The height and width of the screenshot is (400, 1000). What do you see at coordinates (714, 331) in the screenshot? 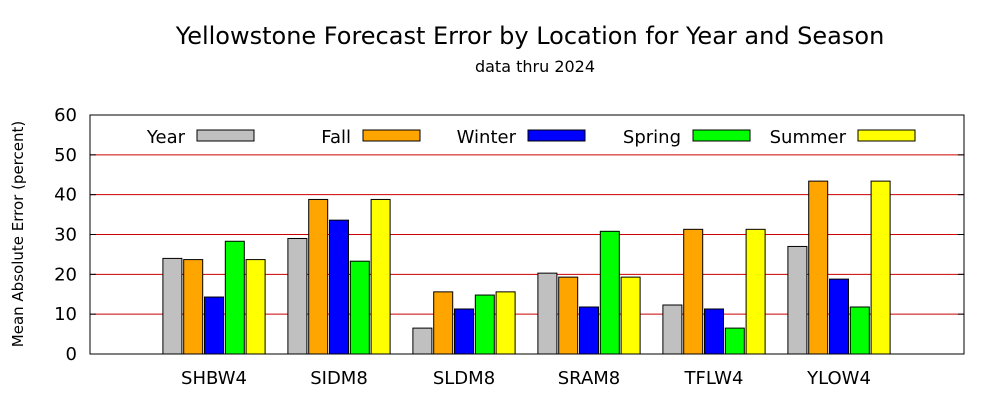
I see `bar-tflw4-winter` at bounding box center [714, 331].